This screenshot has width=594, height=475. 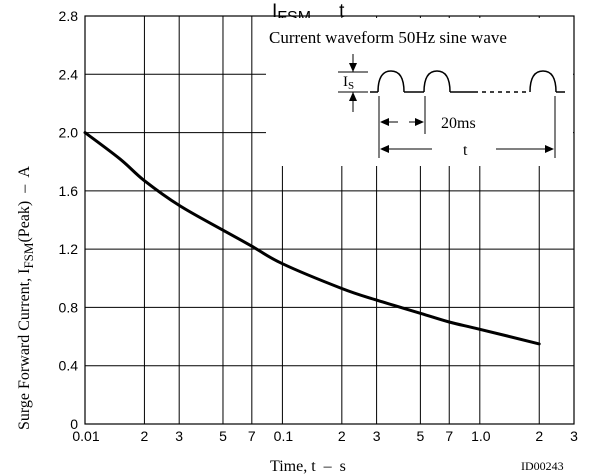 What do you see at coordinates (69, 191) in the screenshot?
I see `y-tick-label: 1.6` at bounding box center [69, 191].